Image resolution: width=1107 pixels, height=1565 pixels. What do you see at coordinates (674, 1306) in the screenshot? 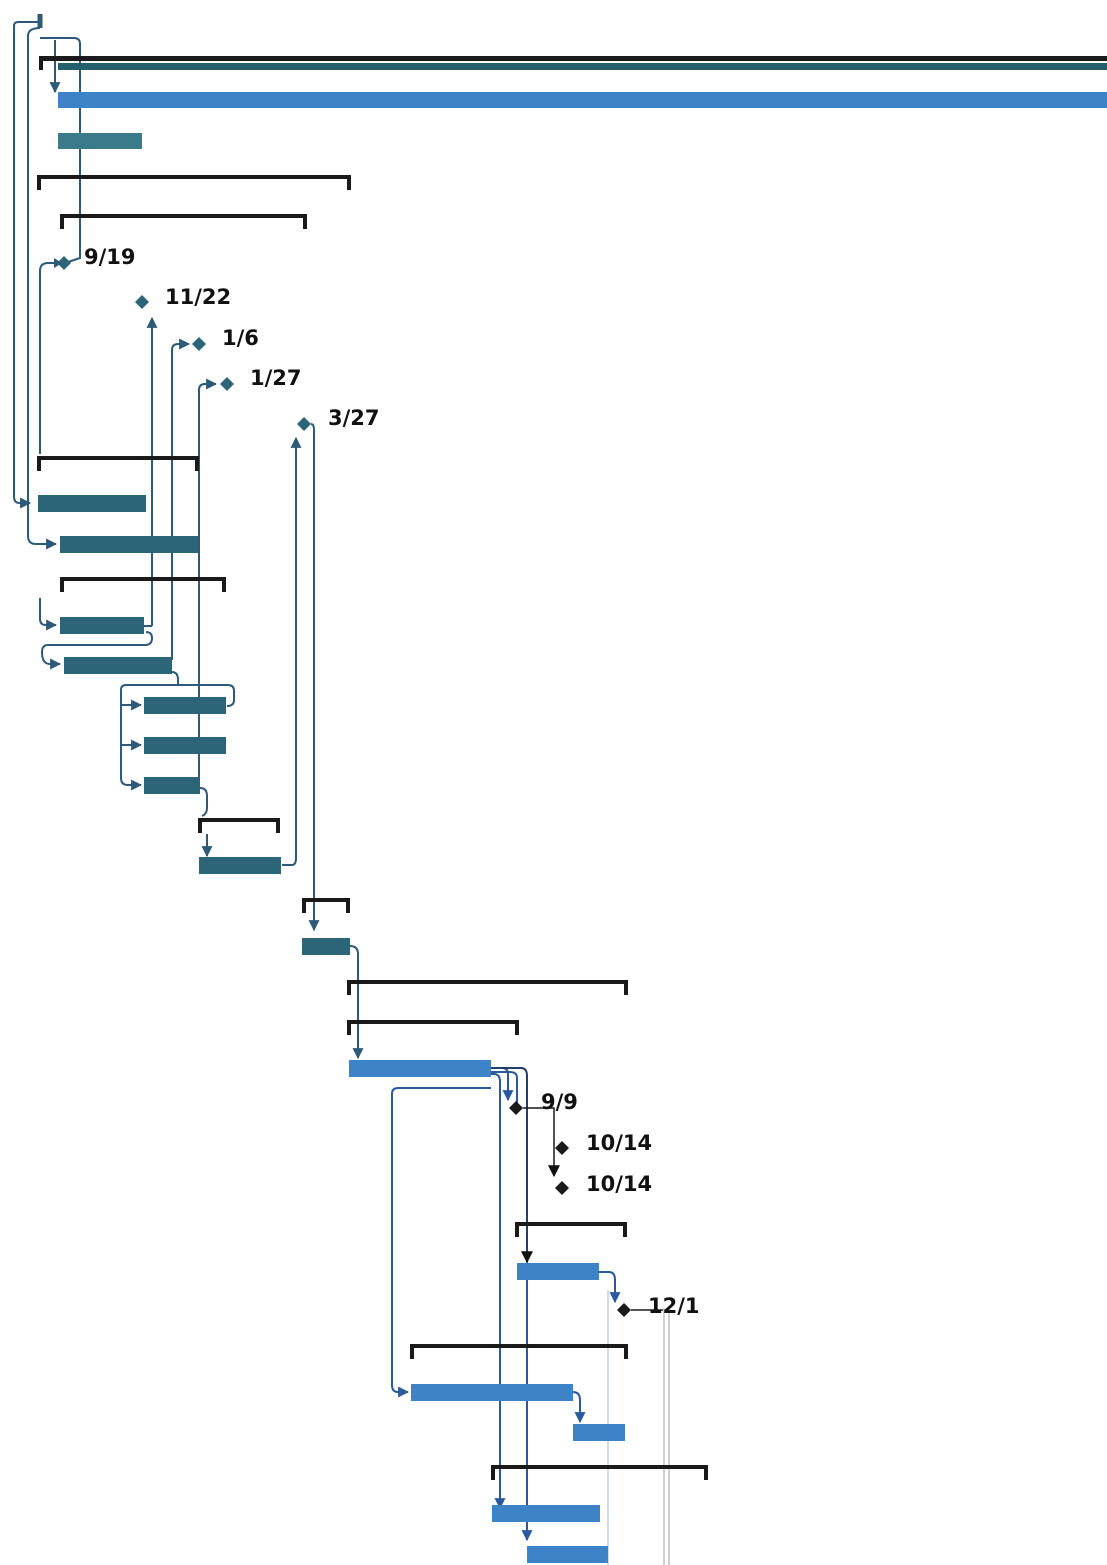
I see `milestone-label: 12/1` at bounding box center [674, 1306].